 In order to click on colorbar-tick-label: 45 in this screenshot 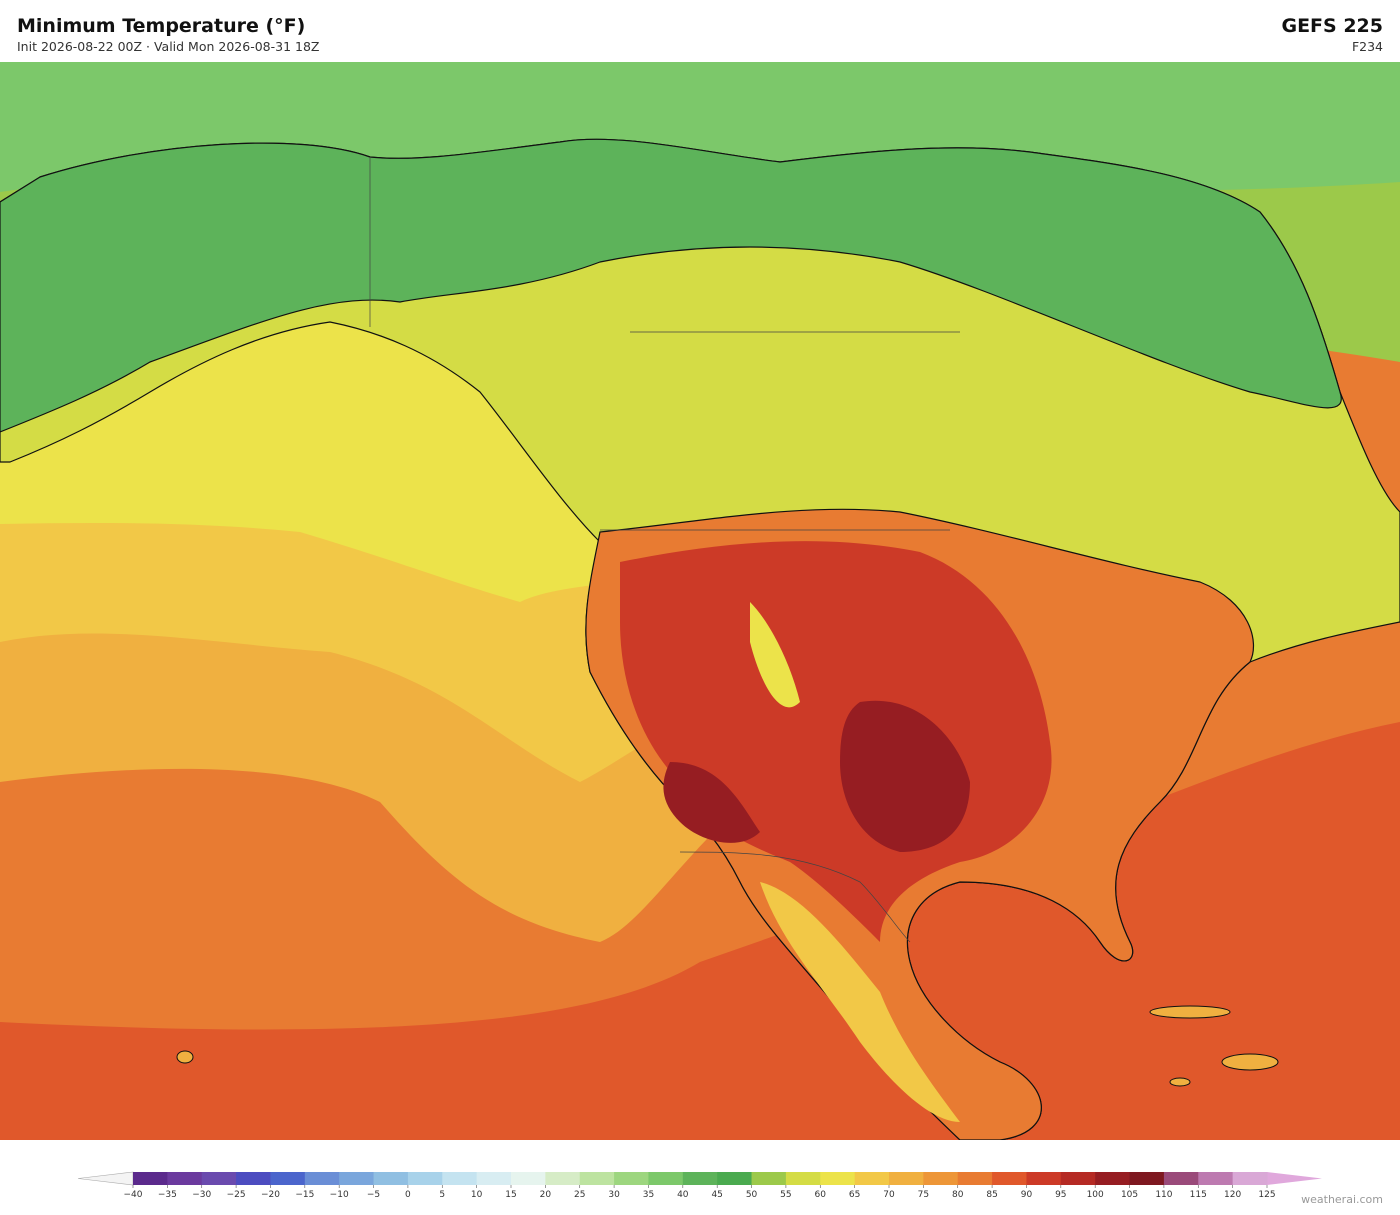, I will do `click(716, 1195)`.